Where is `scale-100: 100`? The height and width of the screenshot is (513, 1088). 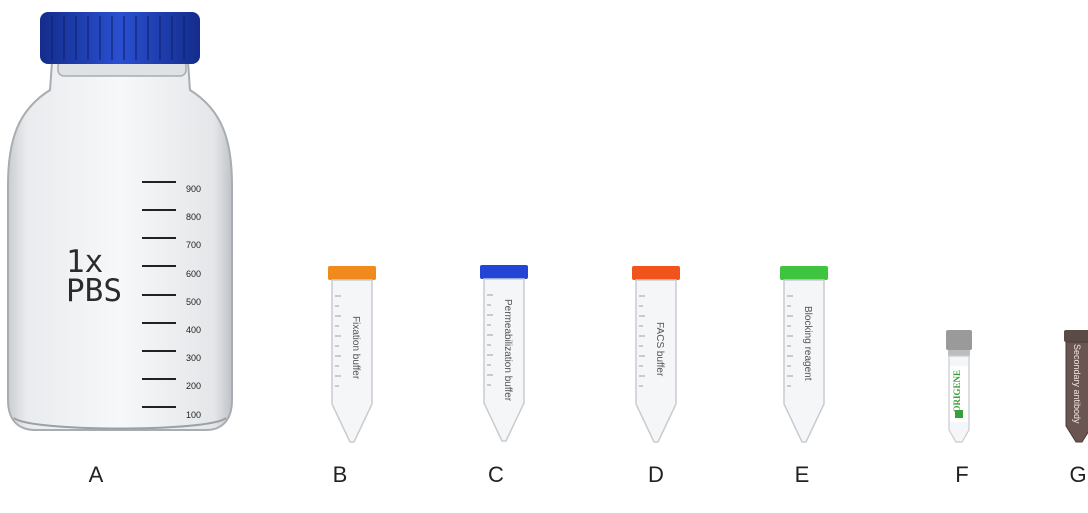
scale-100: 100 is located at coordinates (194, 414).